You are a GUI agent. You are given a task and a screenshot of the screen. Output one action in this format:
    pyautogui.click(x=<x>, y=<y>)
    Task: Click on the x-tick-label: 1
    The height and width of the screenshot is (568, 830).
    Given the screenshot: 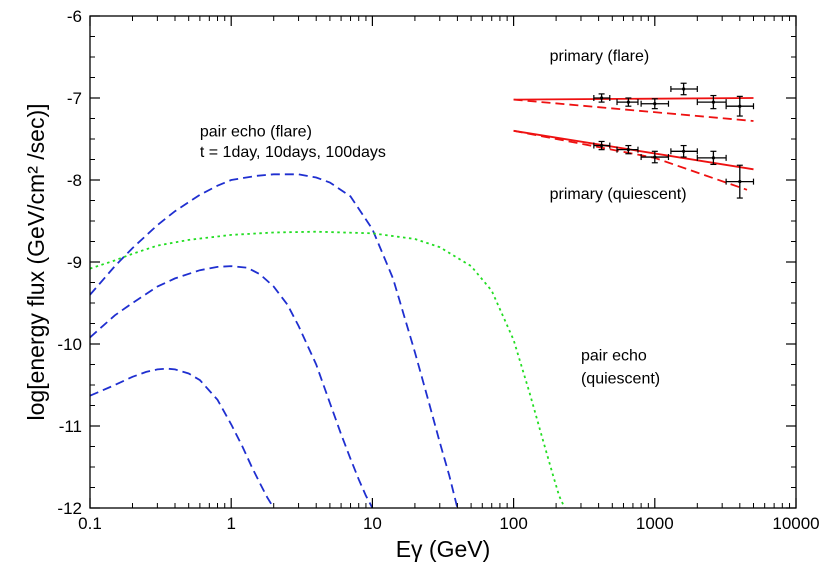 What is the action you would take?
    pyautogui.click(x=230, y=523)
    